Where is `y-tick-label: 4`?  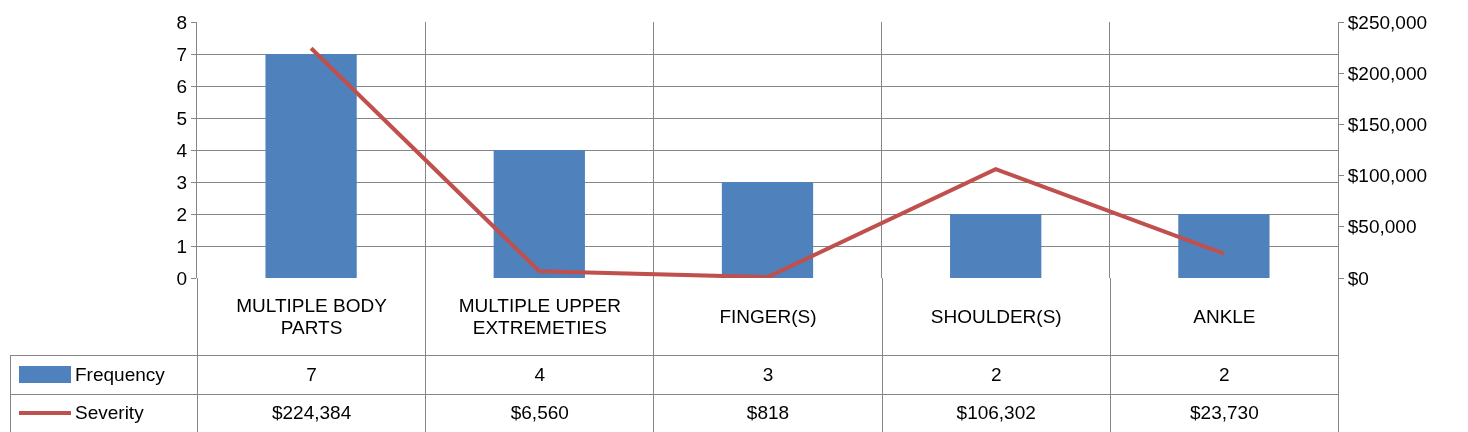 y-tick-label: 4 is located at coordinates (182, 150).